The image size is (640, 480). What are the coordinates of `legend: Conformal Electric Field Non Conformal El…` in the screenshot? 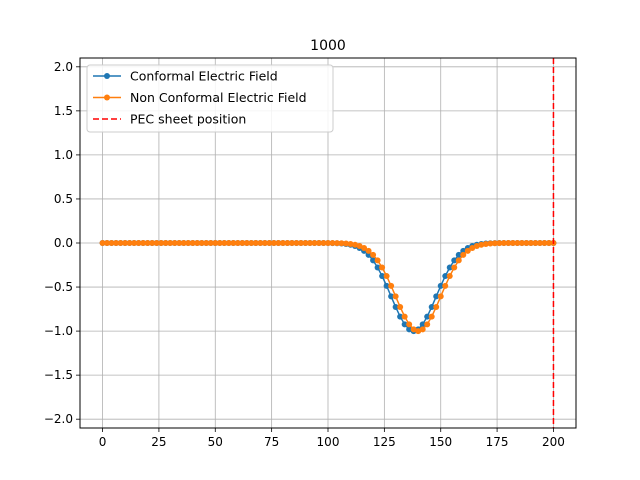 It's located at (210, 98).